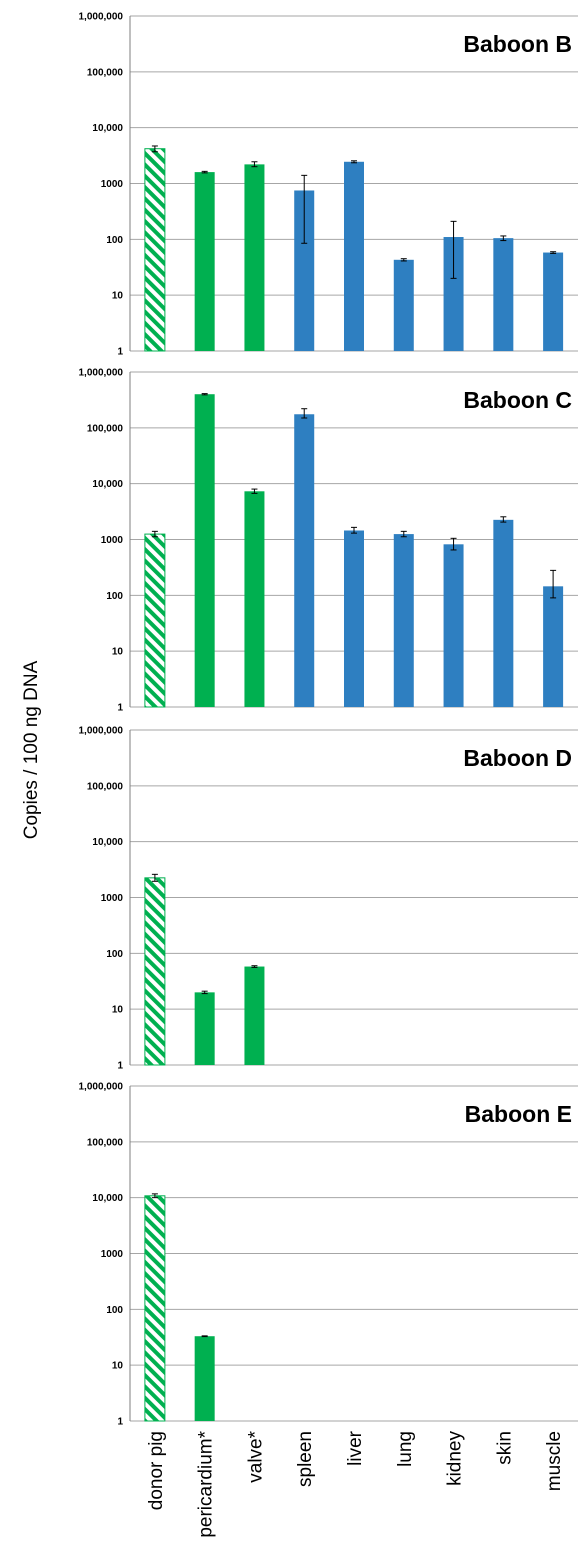  I want to click on panel-title: Baboon E, so click(518, 1114).